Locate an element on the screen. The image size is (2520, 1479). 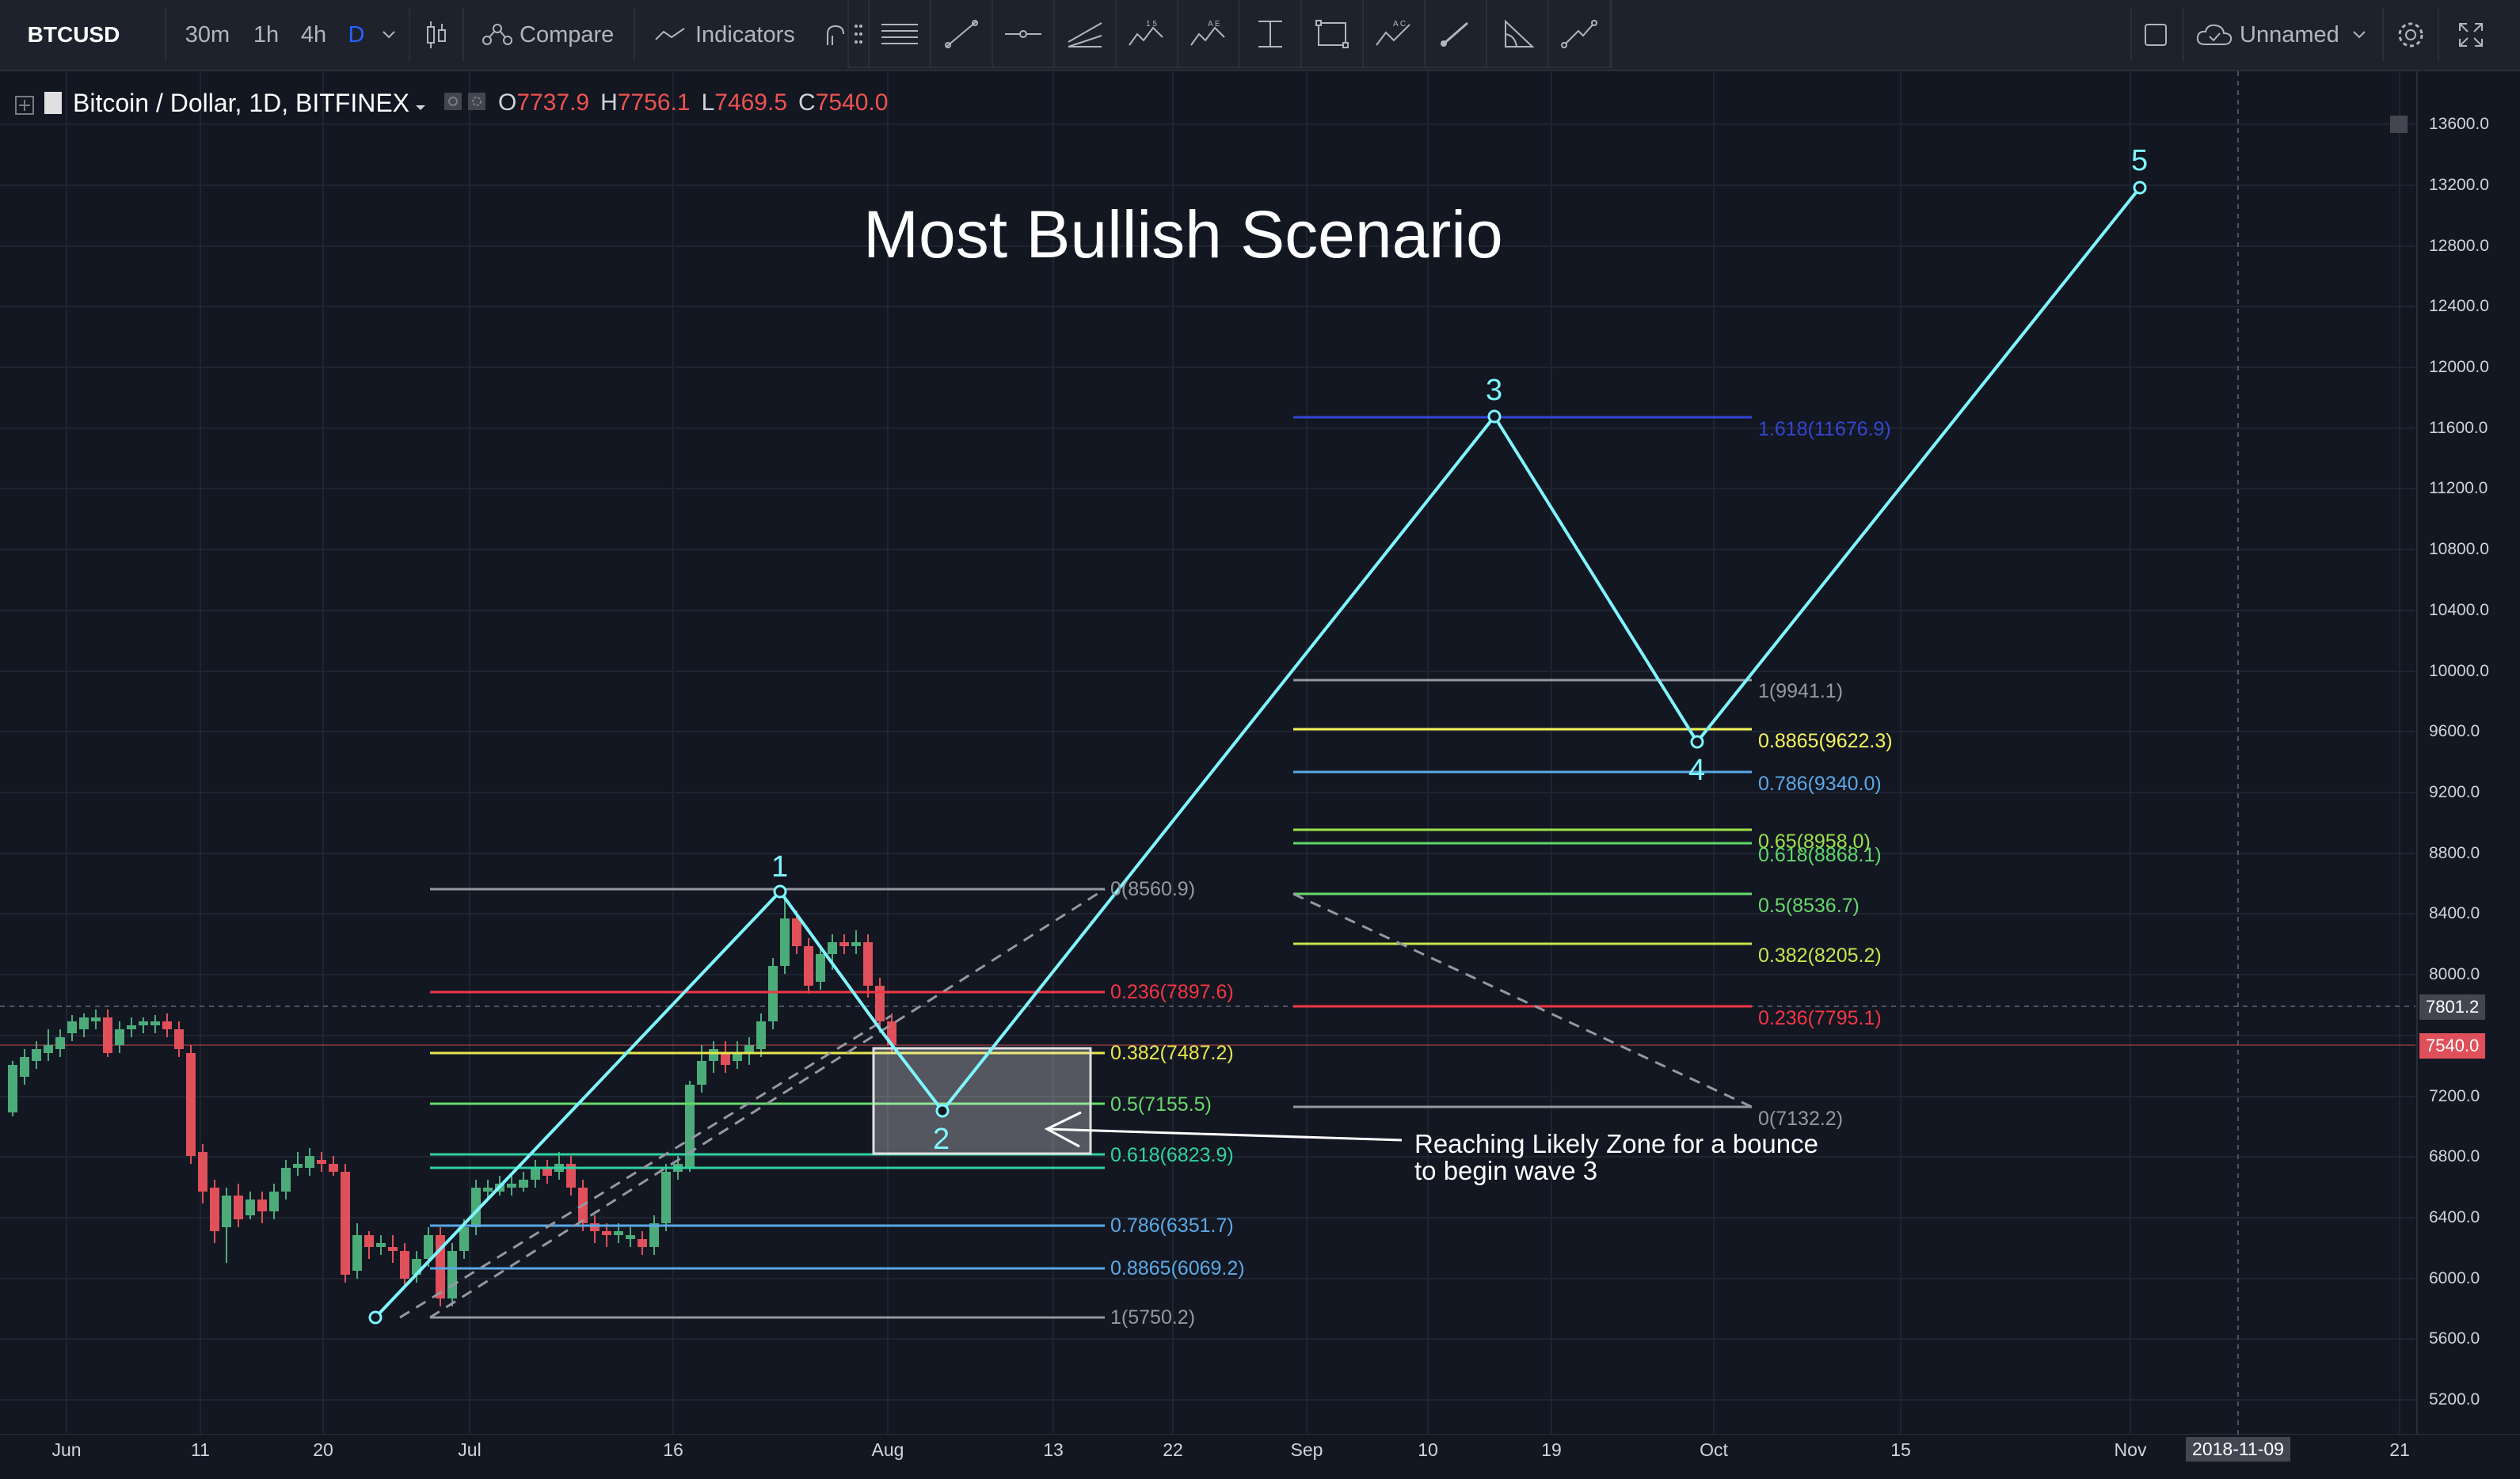
trend-line-icon is located at coordinates (962, 34).